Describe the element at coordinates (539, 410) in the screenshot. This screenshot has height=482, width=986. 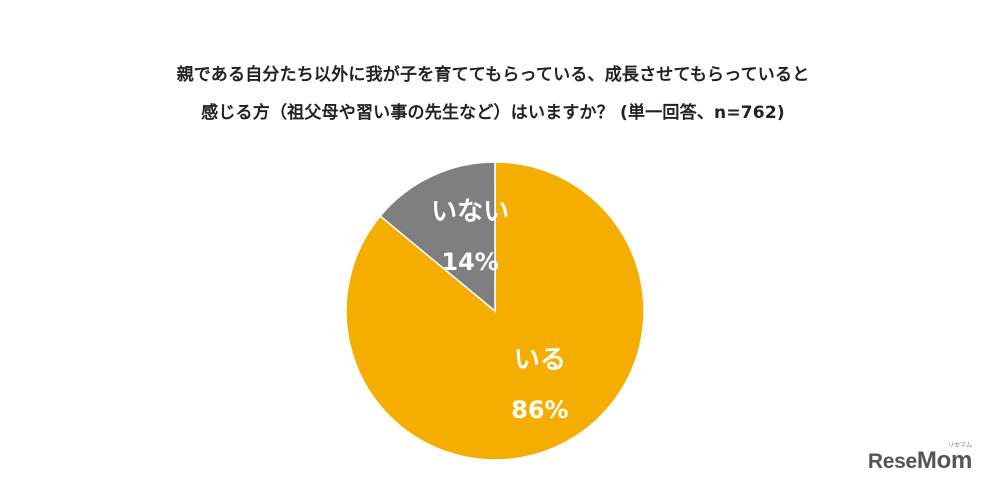
I see `slice-value-label-0: 86%` at that location.